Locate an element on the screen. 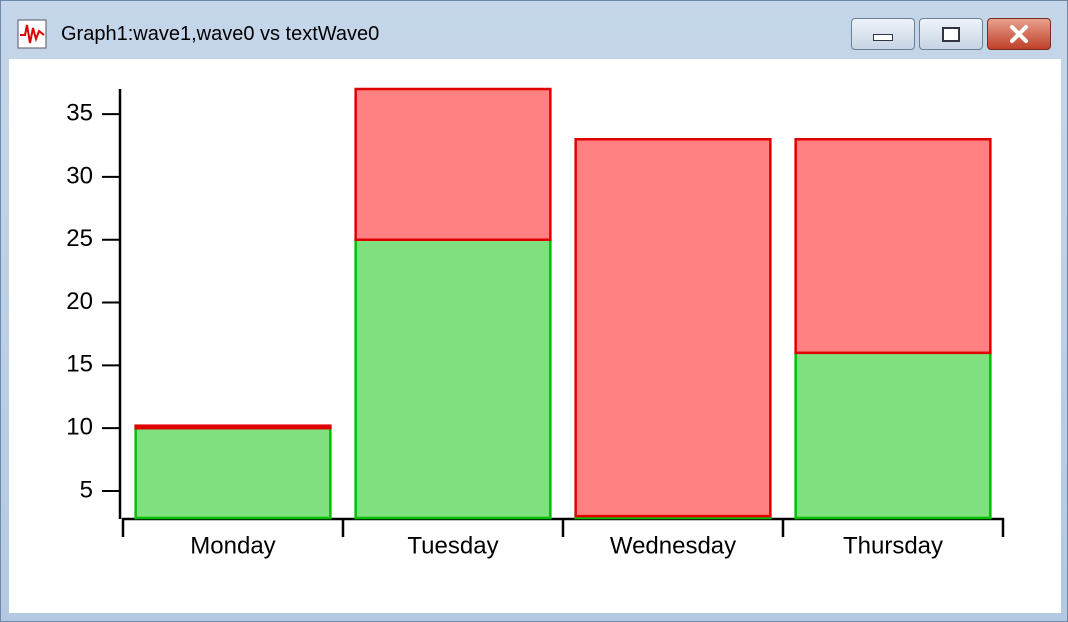 This screenshot has height=622, width=1068. x-tick-label: Monday is located at coordinates (232, 545).